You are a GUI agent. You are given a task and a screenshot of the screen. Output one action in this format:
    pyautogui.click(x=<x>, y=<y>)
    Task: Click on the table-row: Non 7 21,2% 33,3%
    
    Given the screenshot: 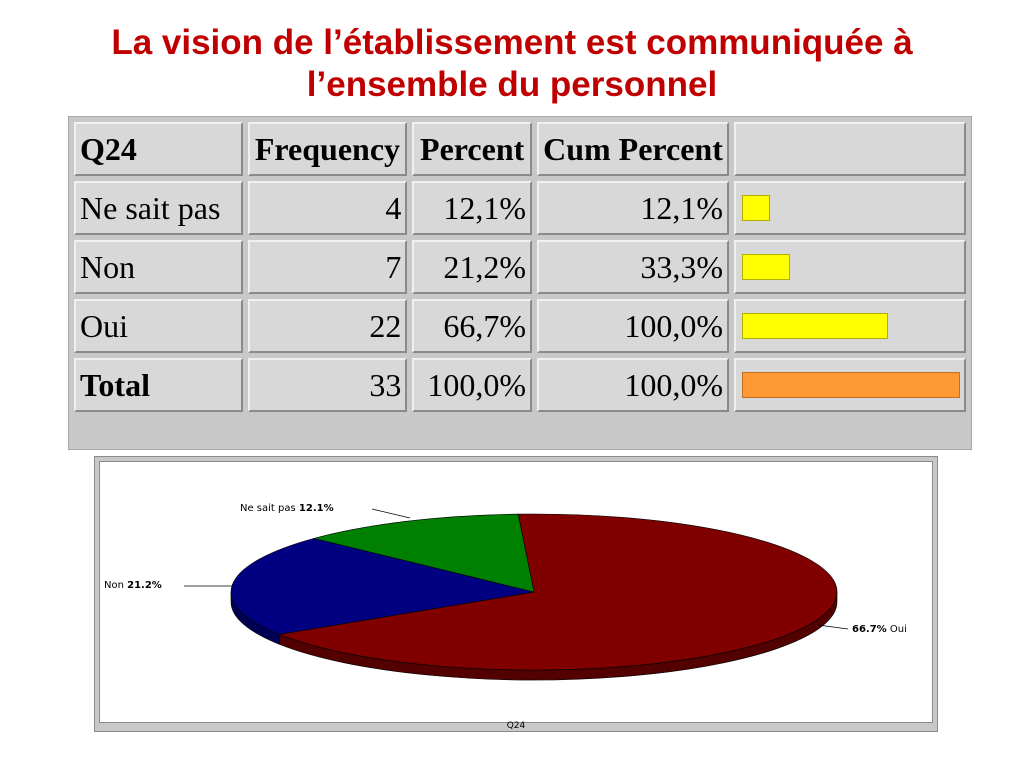 What is the action you would take?
    pyautogui.click(x=520, y=267)
    